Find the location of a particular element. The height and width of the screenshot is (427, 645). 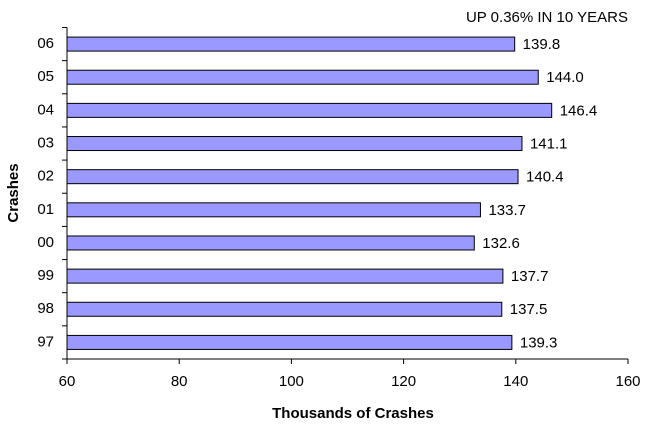

value-label: 133.7 is located at coordinates (507, 210).